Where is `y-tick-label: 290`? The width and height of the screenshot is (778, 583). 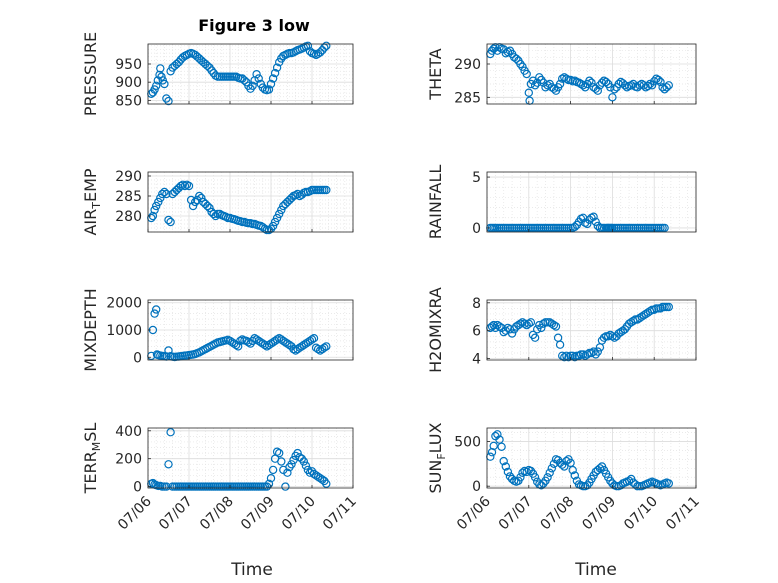
y-tick-label: 290 is located at coordinates (128, 177).